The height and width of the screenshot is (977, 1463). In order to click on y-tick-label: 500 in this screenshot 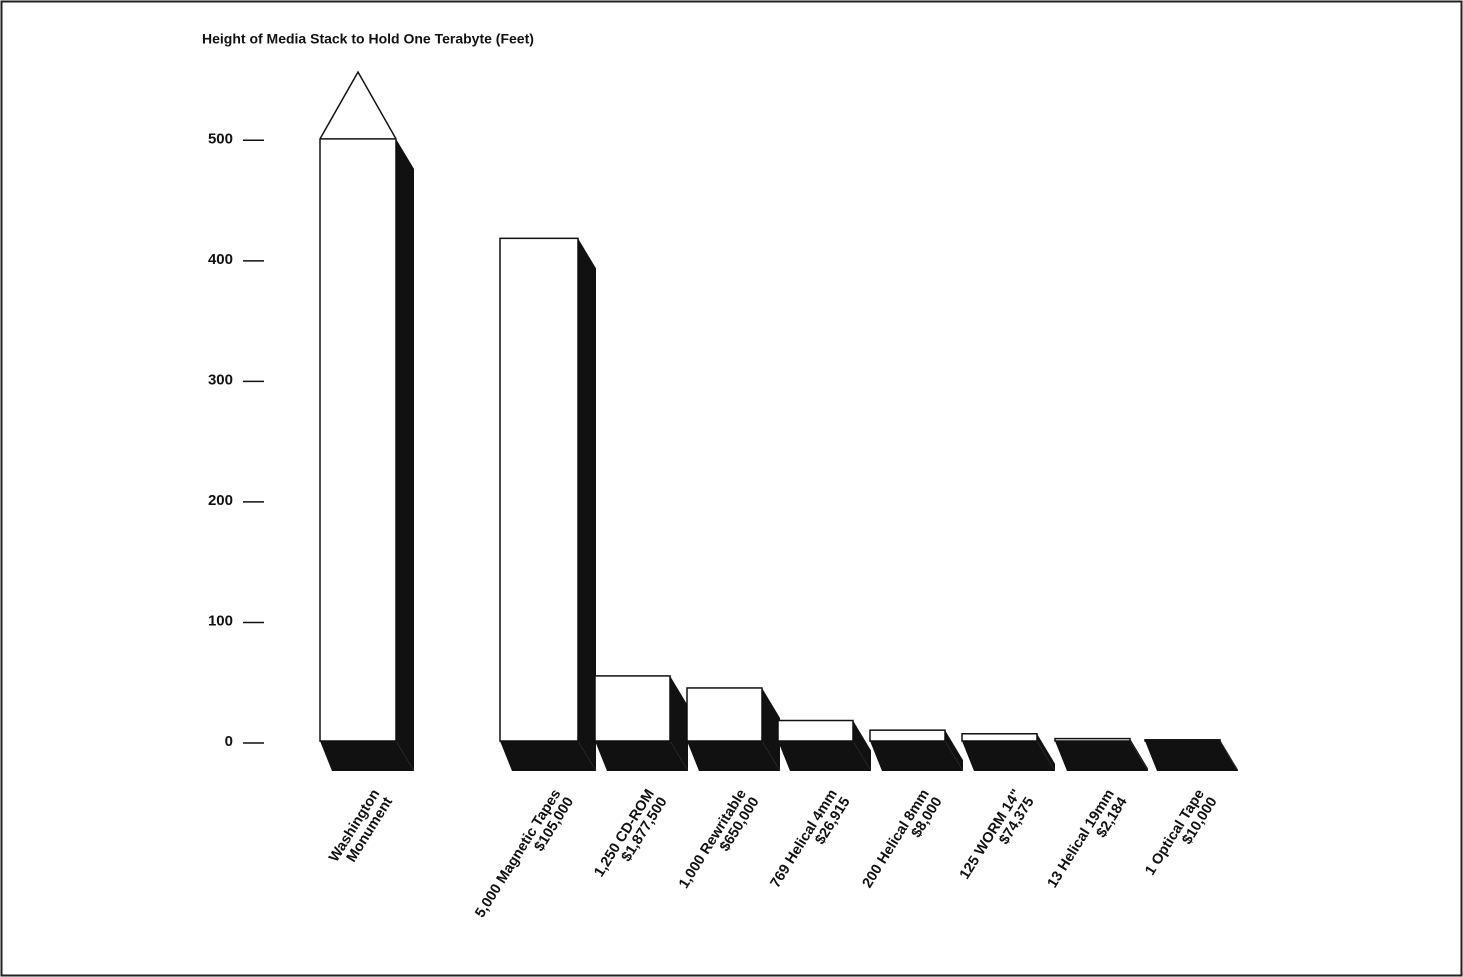, I will do `click(220, 138)`.